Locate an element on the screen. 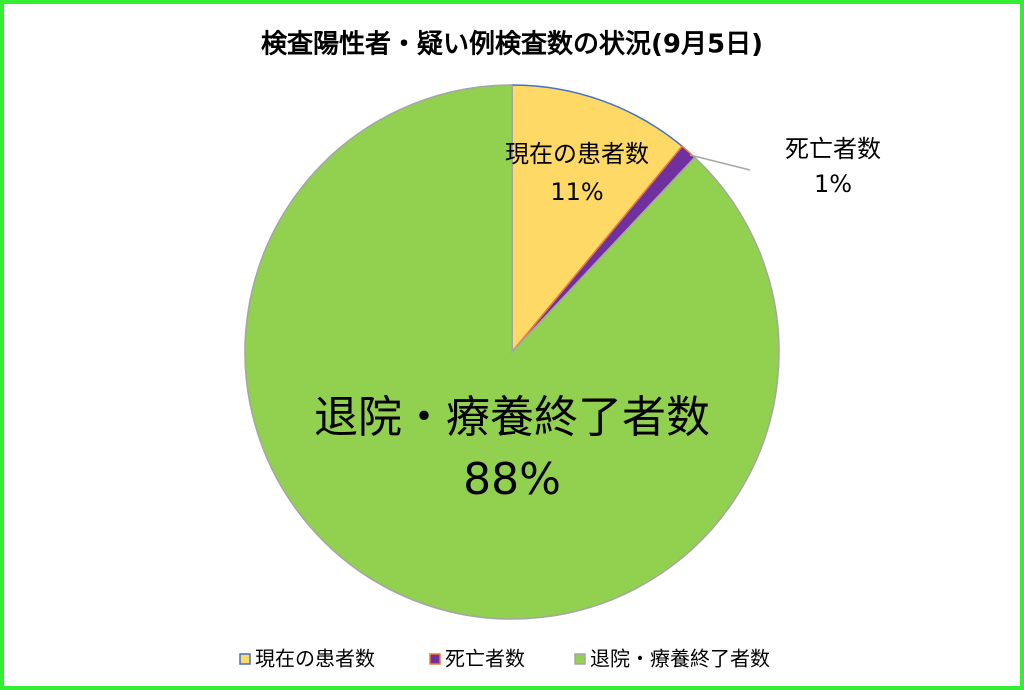 This screenshot has width=1024, height=690. slice-label-value: 88% is located at coordinates (512, 479).